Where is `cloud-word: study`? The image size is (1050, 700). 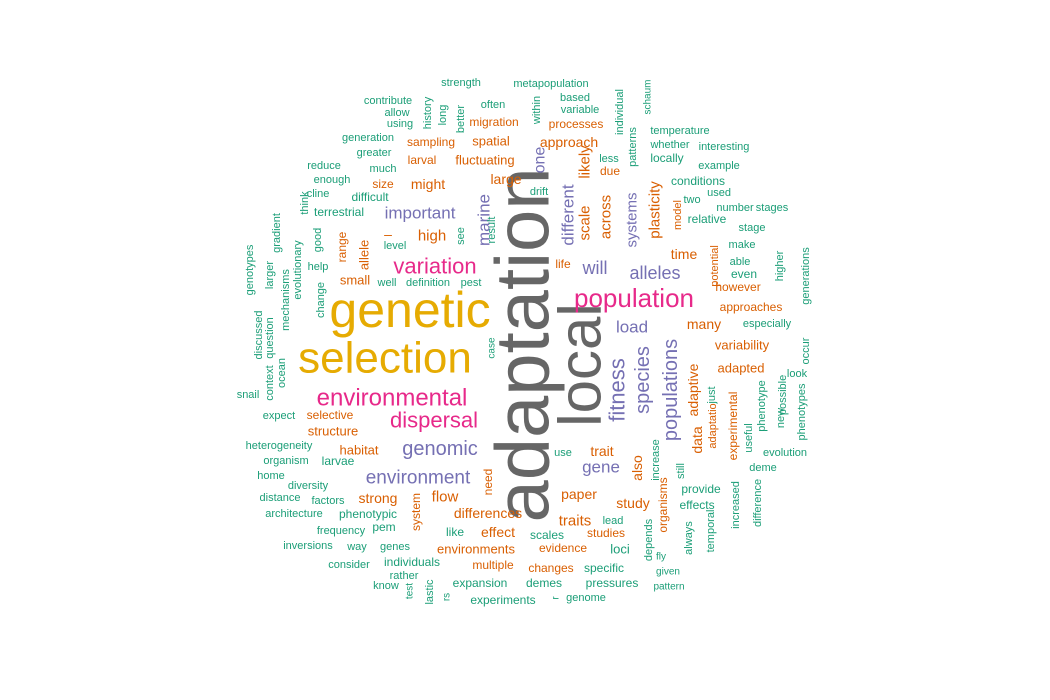
cloud-word: study is located at coordinates (632, 503).